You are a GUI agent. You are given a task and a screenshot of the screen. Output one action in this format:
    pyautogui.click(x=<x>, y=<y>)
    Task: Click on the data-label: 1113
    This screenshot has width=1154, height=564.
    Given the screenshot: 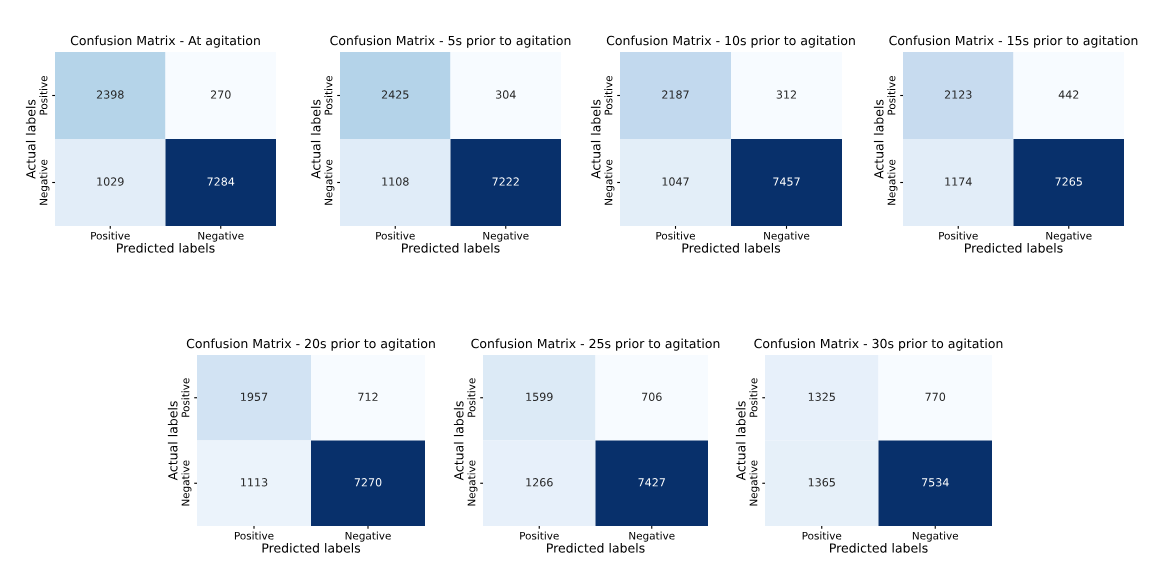 What is the action you would take?
    pyautogui.click(x=254, y=482)
    